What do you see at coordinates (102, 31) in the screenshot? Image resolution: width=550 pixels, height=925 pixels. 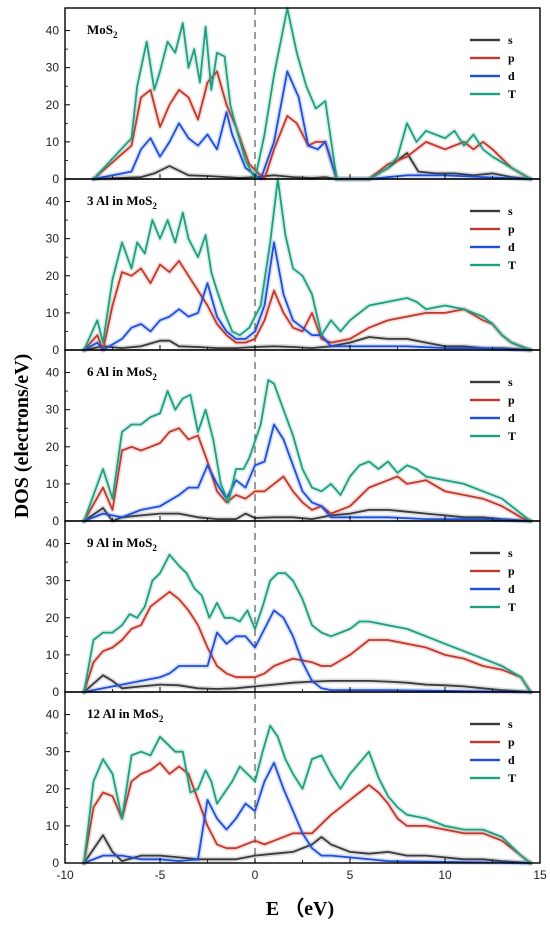 I see `panel-title: MoS2` at bounding box center [102, 31].